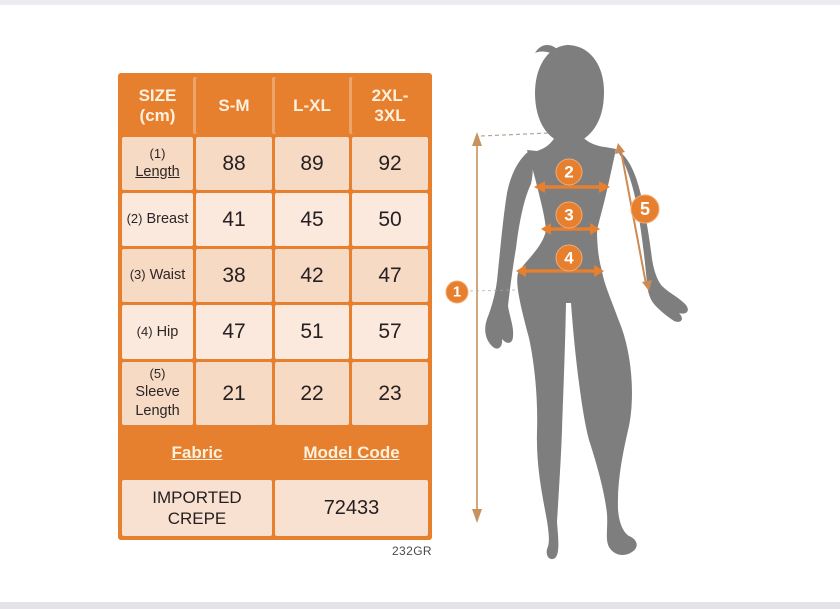 This screenshot has height=609, width=840. Describe the element at coordinates (167, 331) in the screenshot. I see `row-text-hip: Hip` at that location.